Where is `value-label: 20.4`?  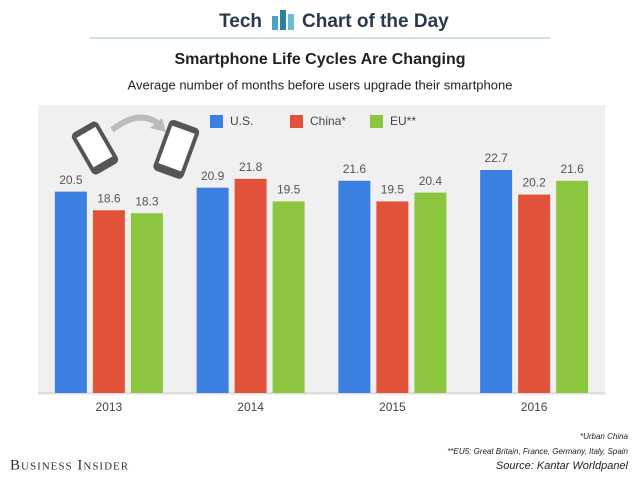 value-label: 20.4 is located at coordinates (431, 181).